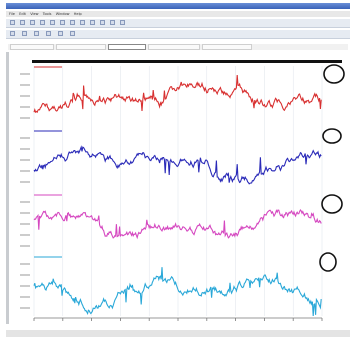 This screenshot has height=341, width=356. Describe the element at coordinates (47, 14) in the screenshot. I see `menu-tools: Tools` at that location.